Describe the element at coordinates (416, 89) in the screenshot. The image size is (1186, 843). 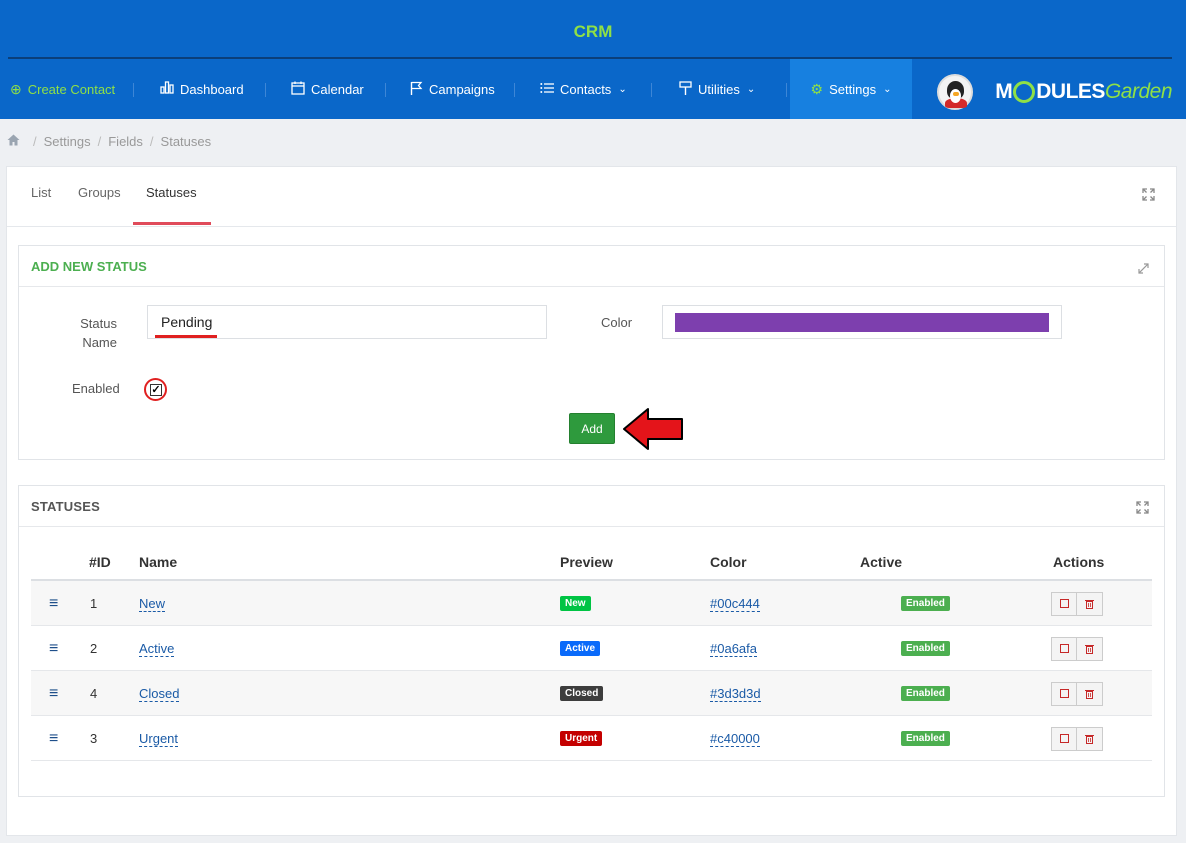
I see `flag-icon` at that location.